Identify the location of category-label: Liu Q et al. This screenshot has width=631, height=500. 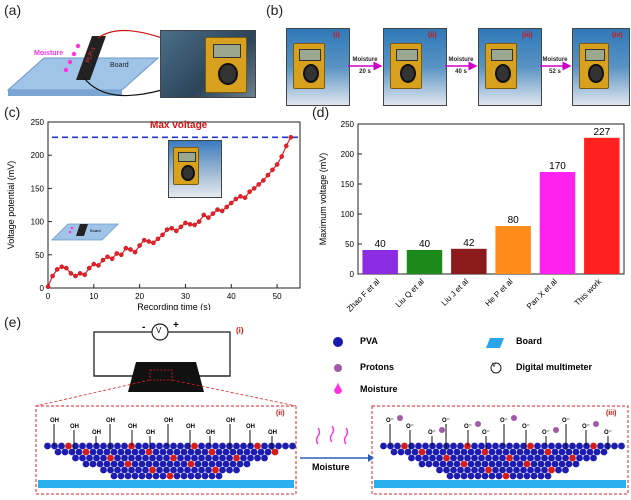
(410, 293).